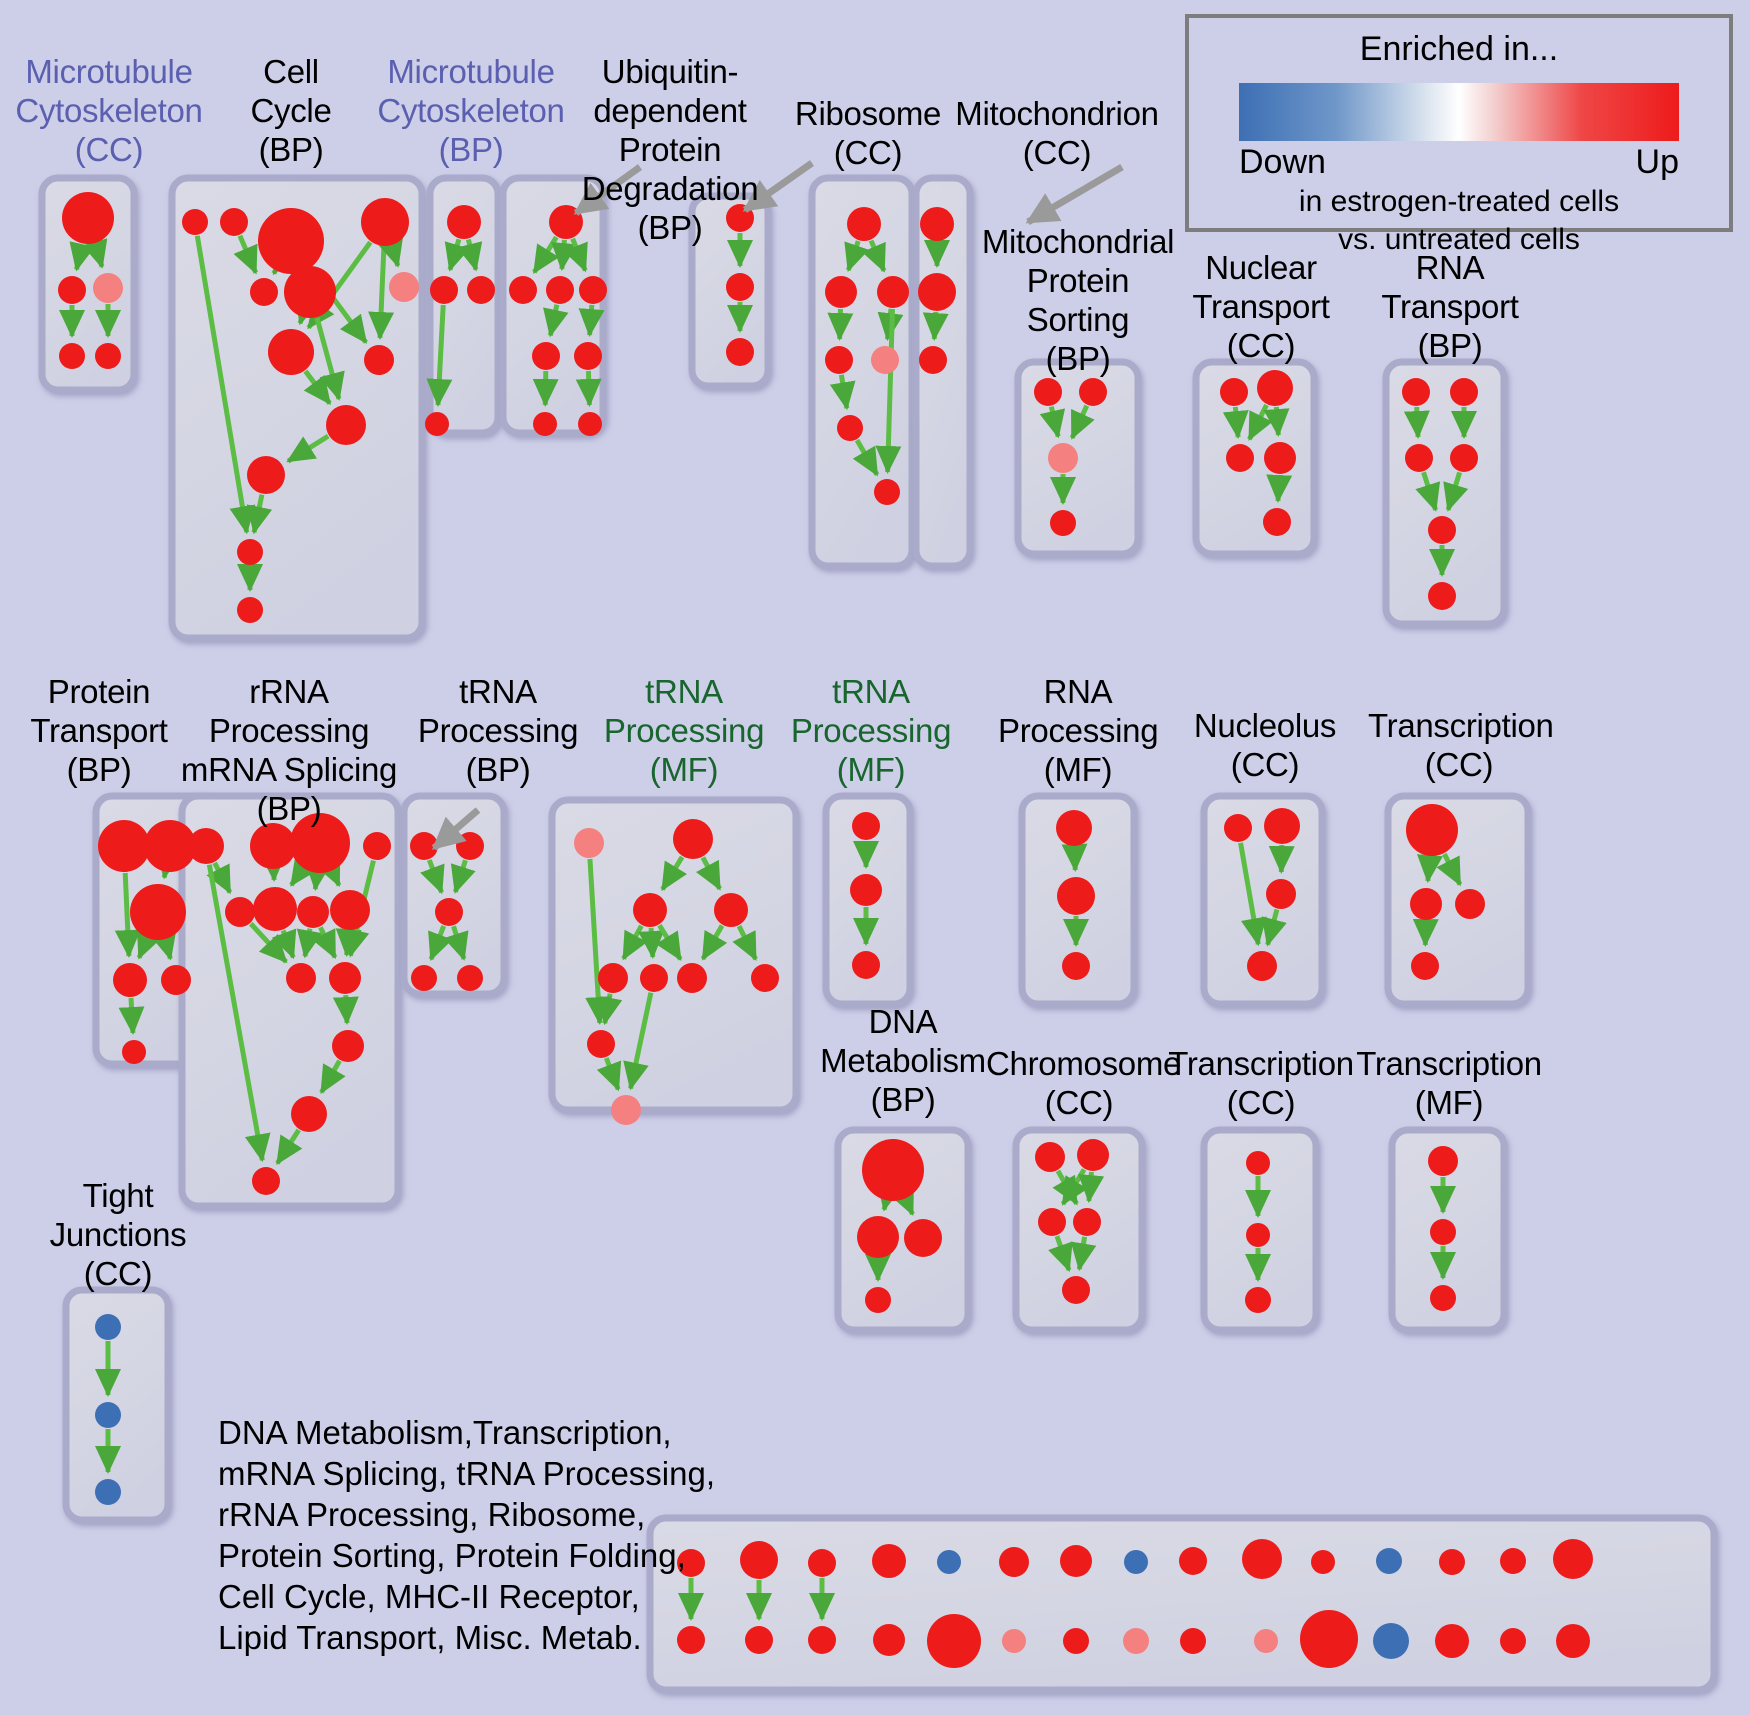  Describe the element at coordinates (868, 133) in the screenshot. I see `label-ribosome-cc: Ribosome (CC)` at that location.